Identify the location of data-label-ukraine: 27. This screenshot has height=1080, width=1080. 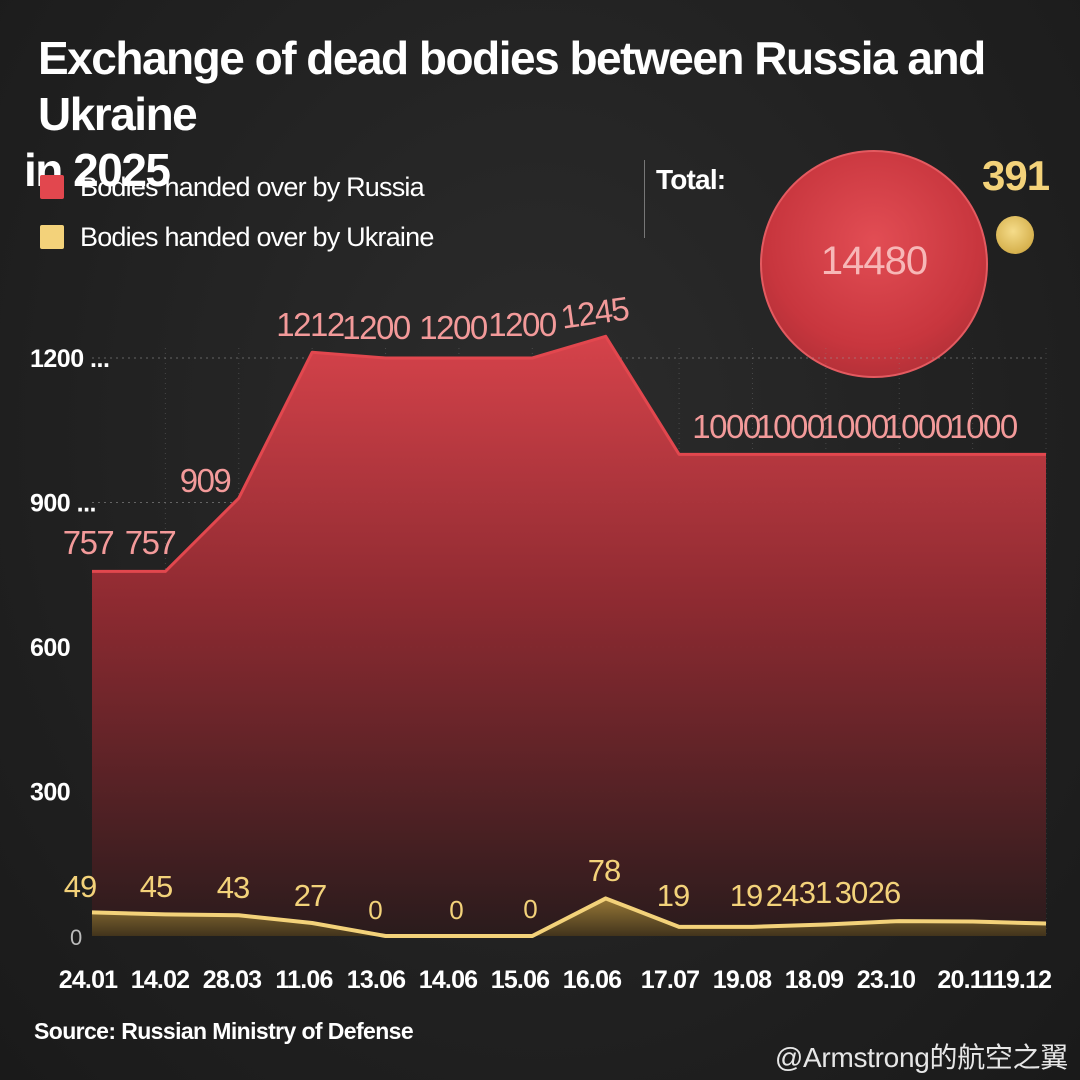
(310, 895).